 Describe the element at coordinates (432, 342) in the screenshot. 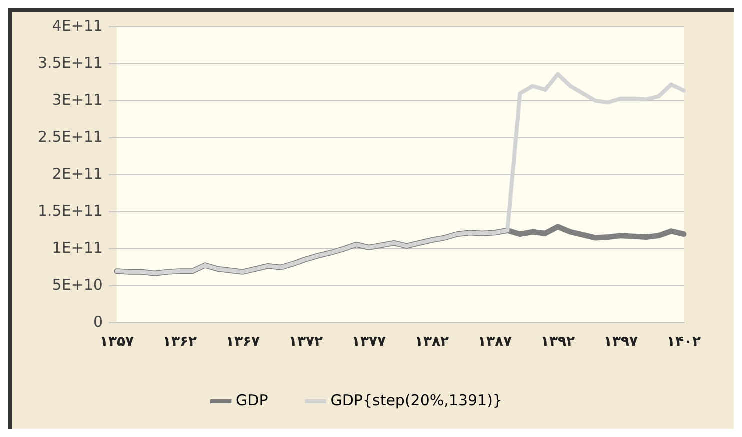

I see `x-tick-label: ۱۳۸۲` at that location.